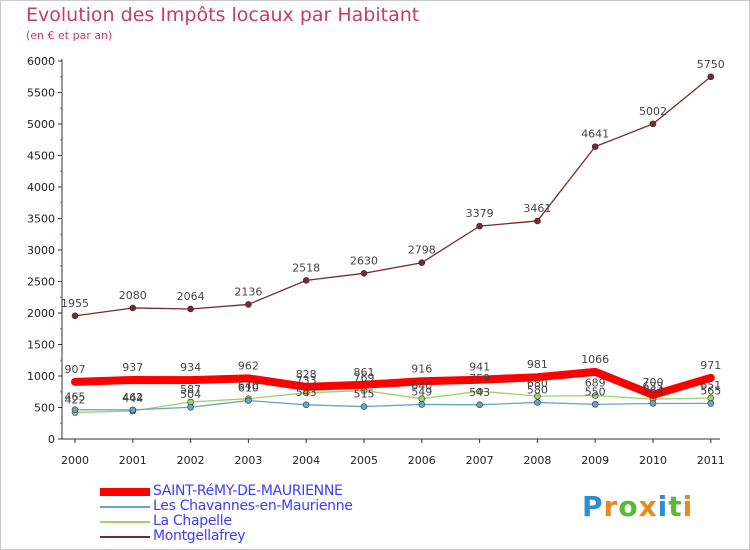  Describe the element at coordinates (125, 492) in the screenshot. I see `legend-swatch-saint-remy` at that location.